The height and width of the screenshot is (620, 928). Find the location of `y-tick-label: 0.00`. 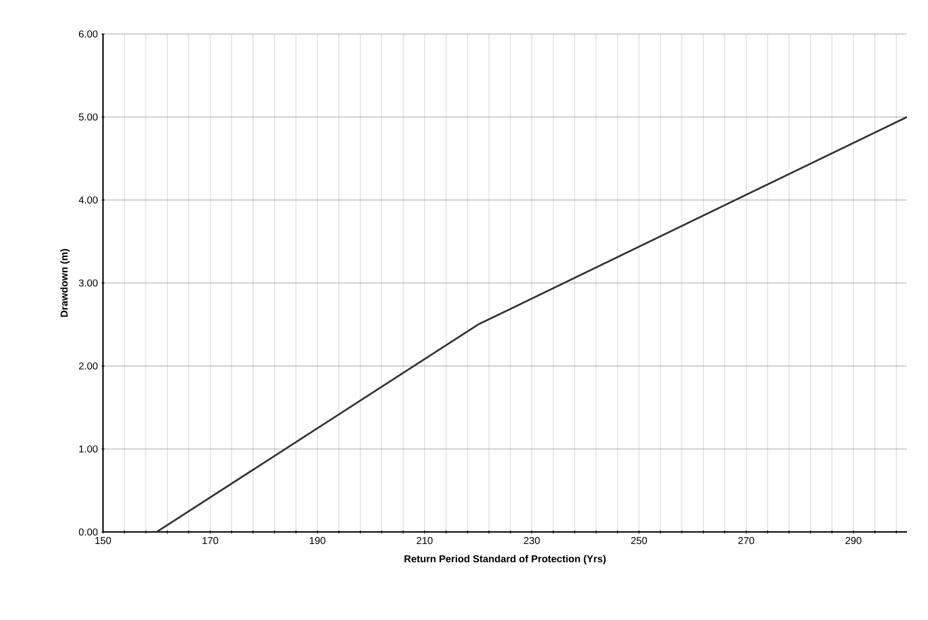

y-tick-label: 0.00 is located at coordinates (88, 532).